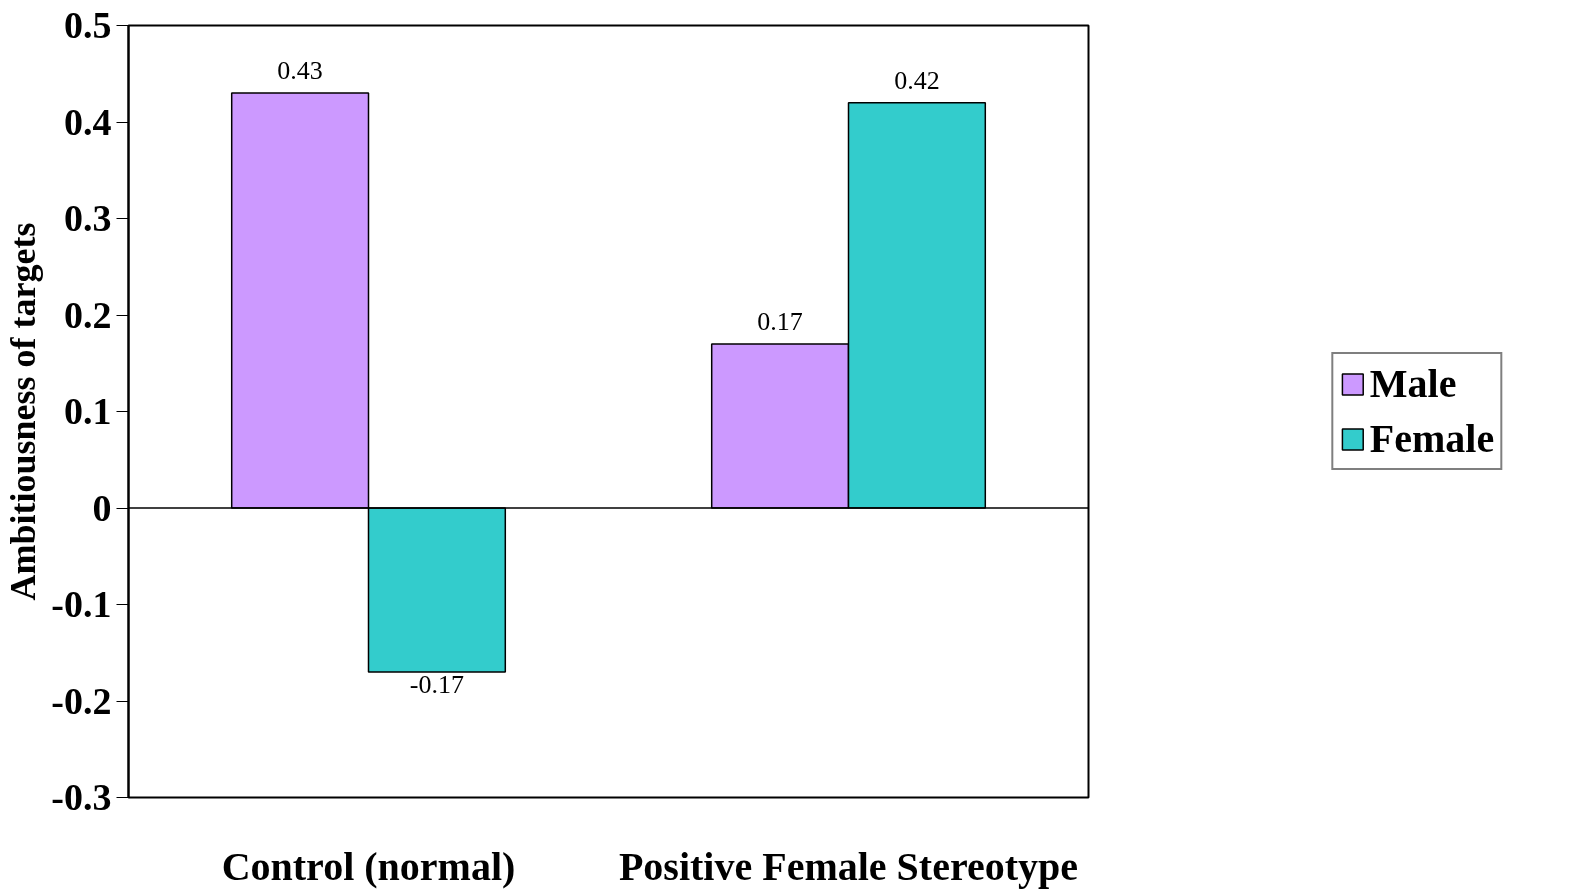 This screenshot has height=891, width=1570. What do you see at coordinates (368, 866) in the screenshot?
I see `x-tick-label: Control (normal)` at bounding box center [368, 866].